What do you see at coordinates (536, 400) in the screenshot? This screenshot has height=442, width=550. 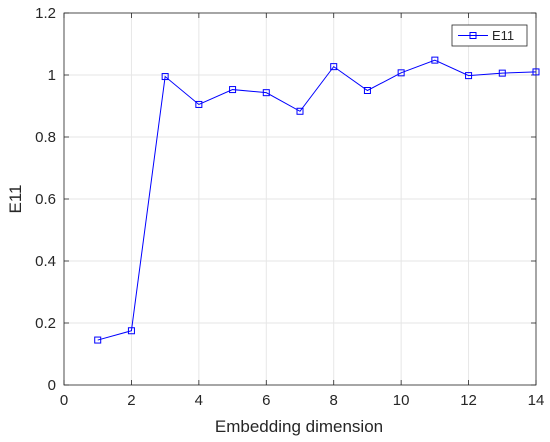 I see `x-tick-label: 14` at bounding box center [536, 400].